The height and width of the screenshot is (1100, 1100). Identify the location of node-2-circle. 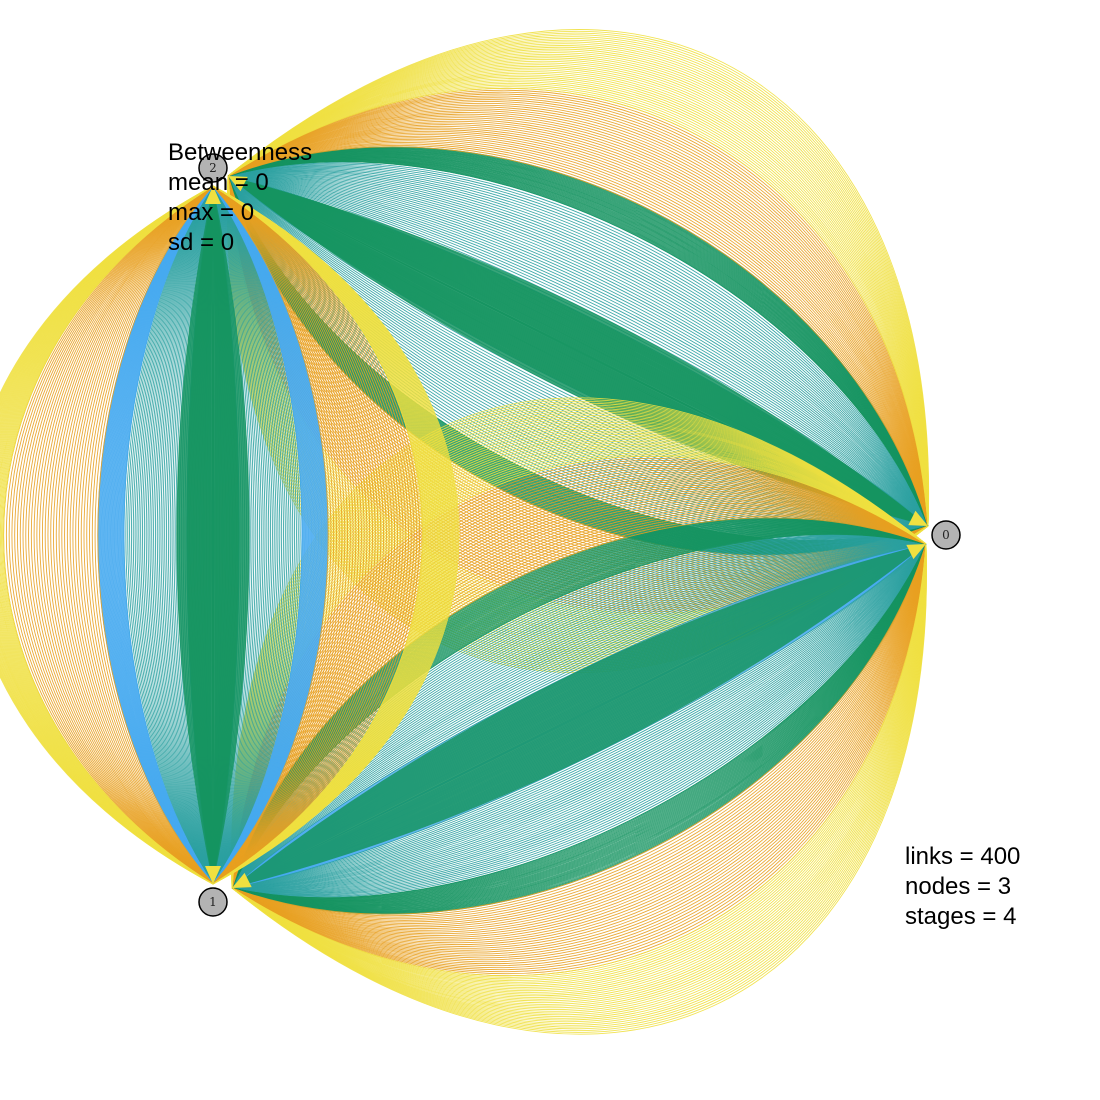
(213, 168).